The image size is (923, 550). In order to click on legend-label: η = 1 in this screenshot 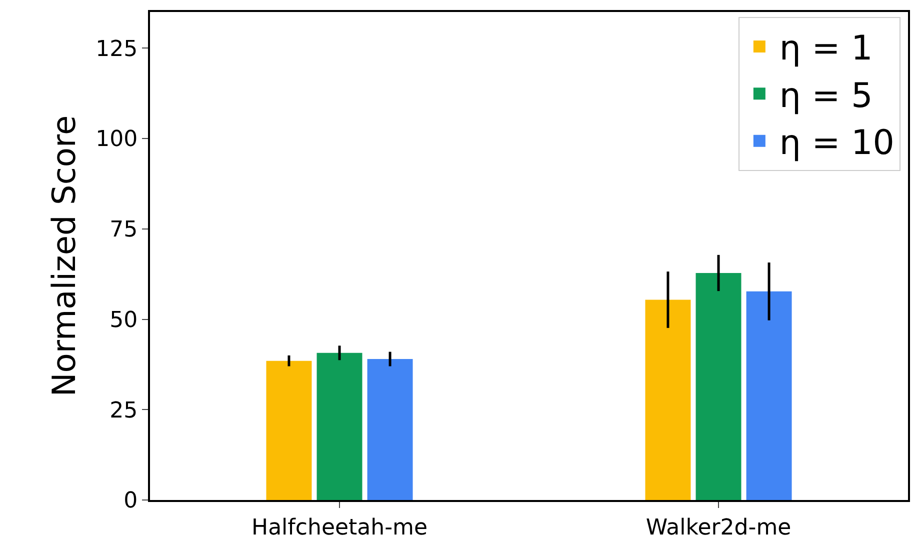, I will do `click(826, 48)`.